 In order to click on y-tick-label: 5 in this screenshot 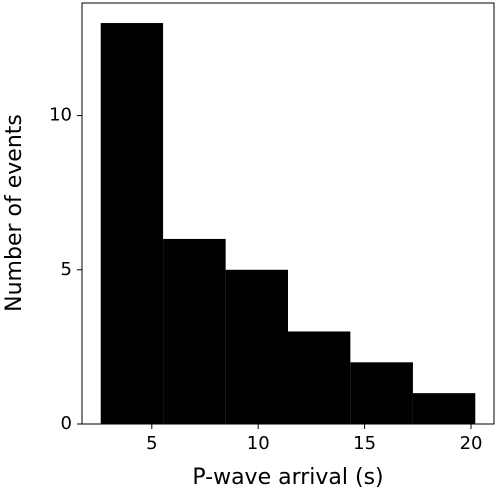, I will do `click(66, 269)`.